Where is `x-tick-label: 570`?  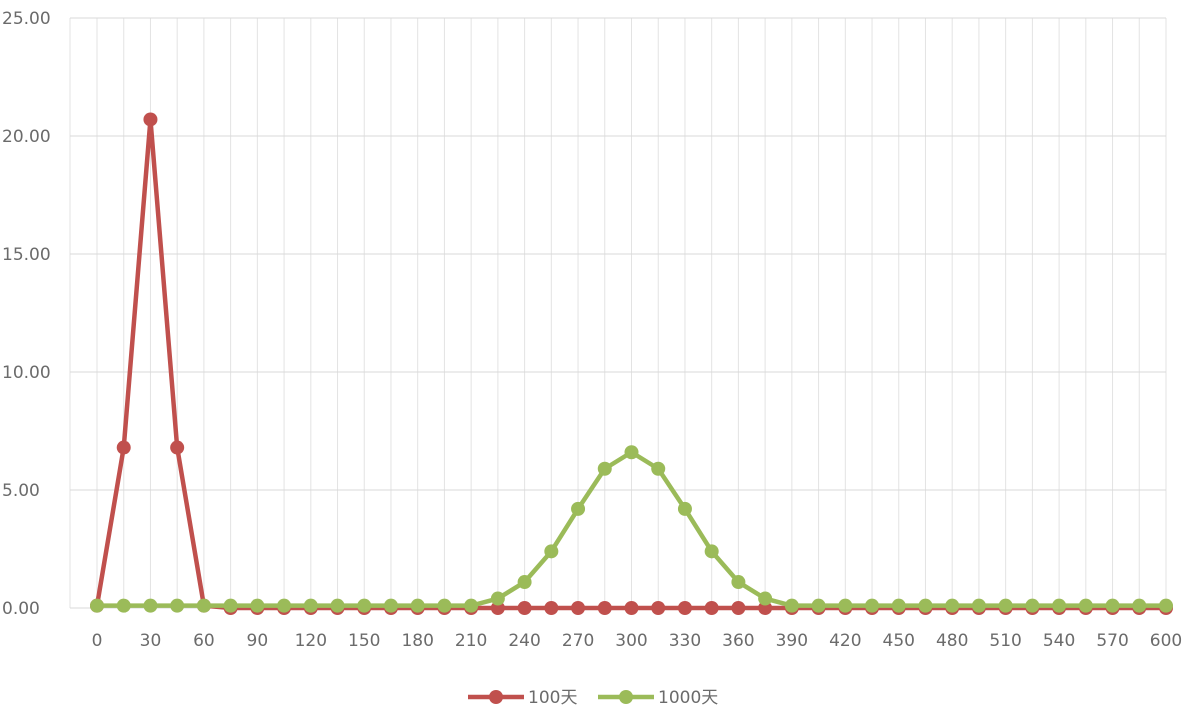
x-tick-label: 570 is located at coordinates (1112, 641).